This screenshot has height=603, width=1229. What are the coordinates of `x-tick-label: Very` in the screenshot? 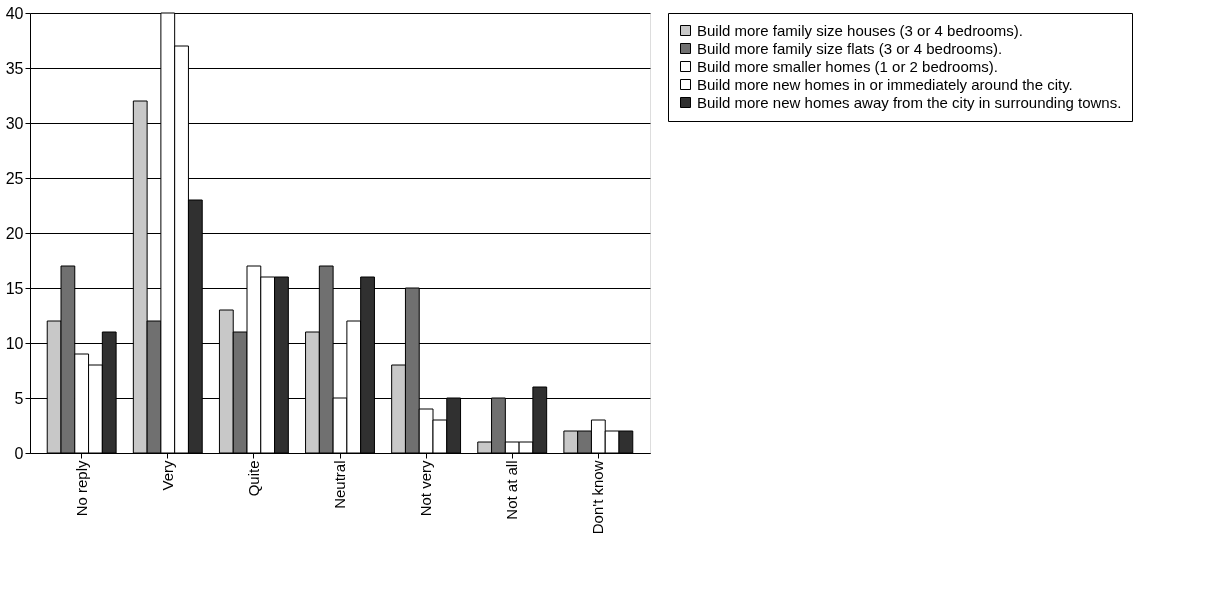 It's located at (167, 475).